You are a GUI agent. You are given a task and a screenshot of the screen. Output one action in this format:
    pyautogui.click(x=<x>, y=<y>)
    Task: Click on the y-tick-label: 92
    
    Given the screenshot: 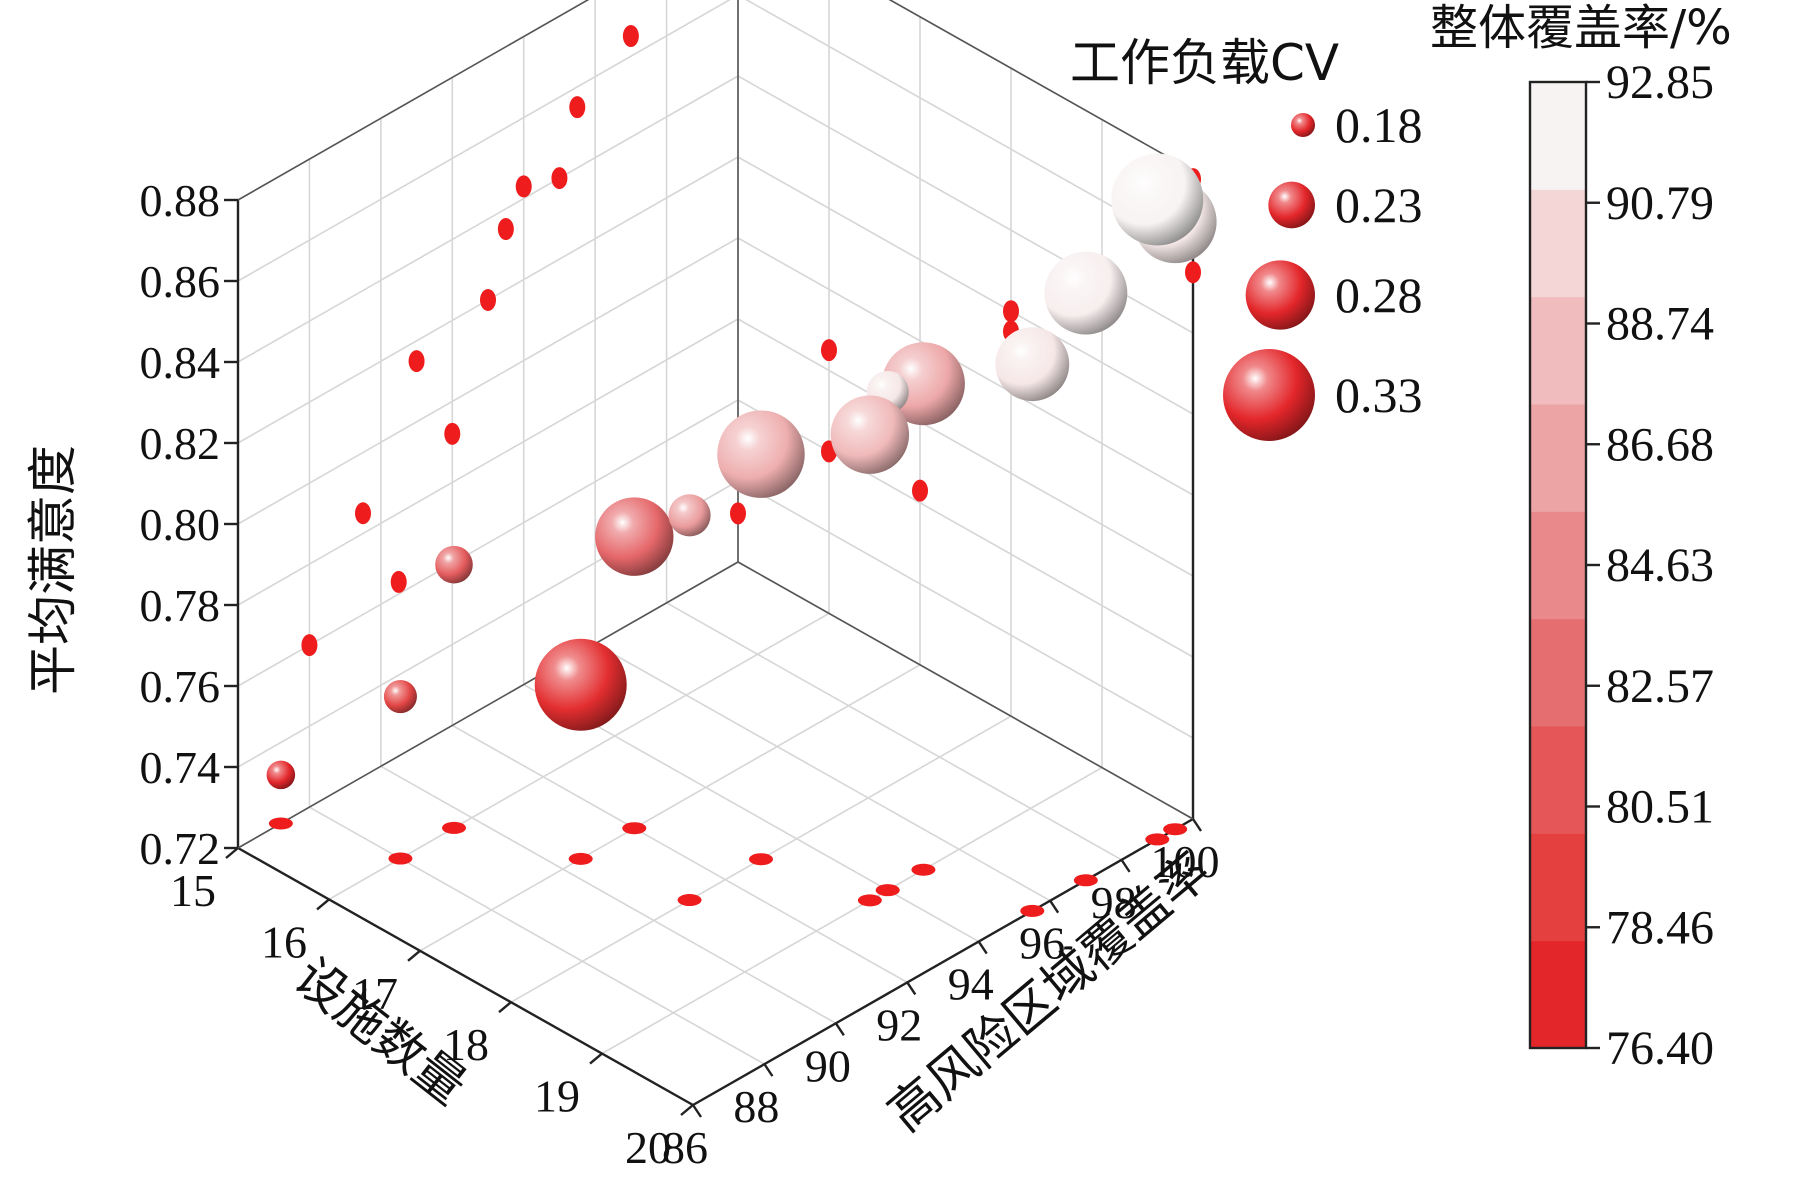 What is the action you would take?
    pyautogui.click(x=899, y=1024)
    